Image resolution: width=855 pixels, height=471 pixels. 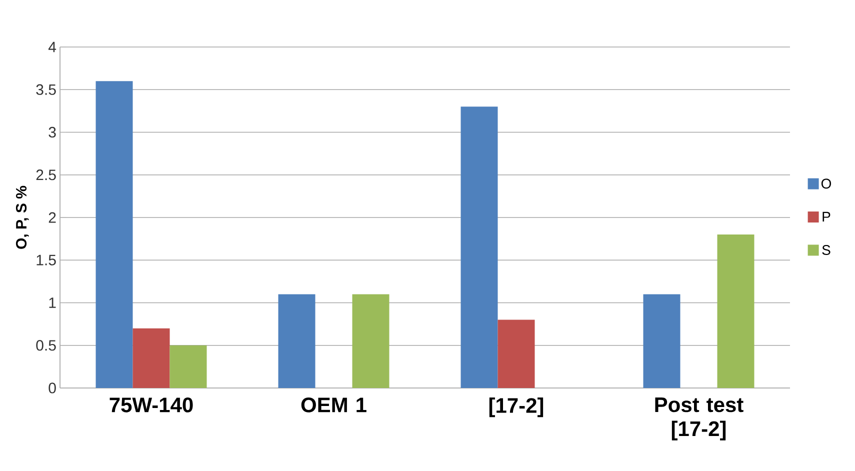 What do you see at coordinates (46, 260) in the screenshot?
I see `y-tick-label: 1.5` at bounding box center [46, 260].